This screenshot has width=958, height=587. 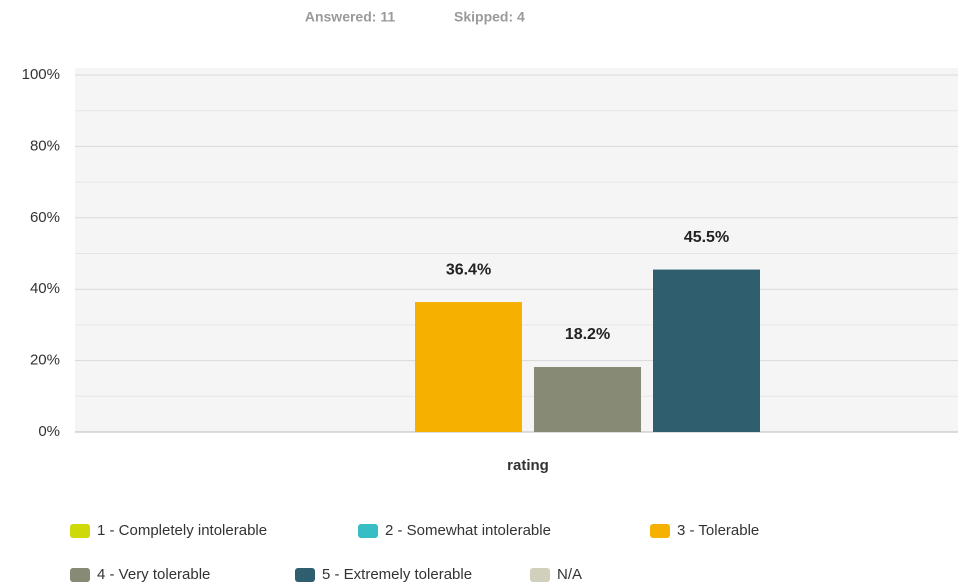 I want to click on y-tick-label: 80%, so click(x=45, y=145).